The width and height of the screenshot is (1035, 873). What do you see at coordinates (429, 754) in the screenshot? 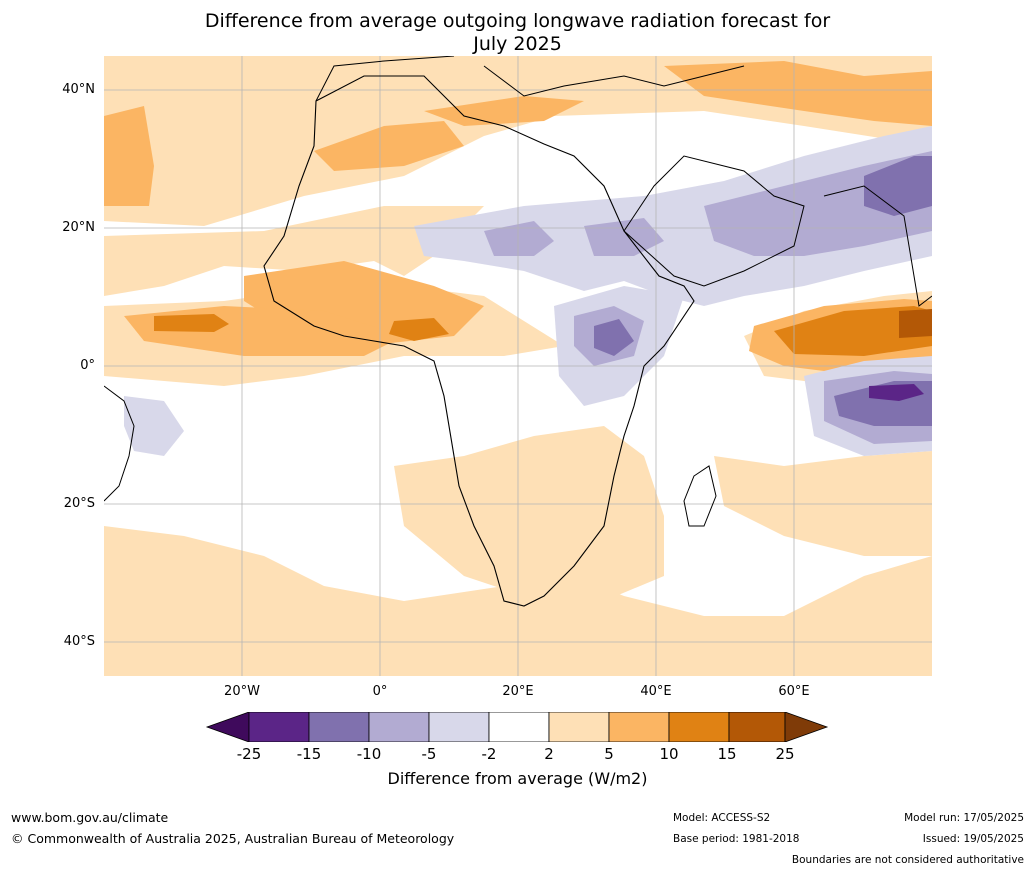
I see `colorbar-tick-m5: -5` at bounding box center [429, 754].